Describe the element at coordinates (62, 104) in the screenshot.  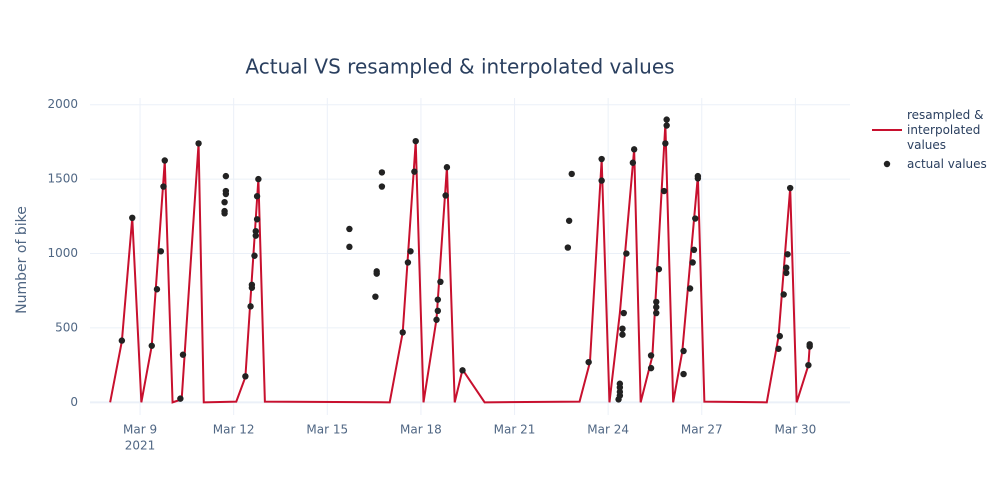
I see `y-tick-label: 2000` at that location.